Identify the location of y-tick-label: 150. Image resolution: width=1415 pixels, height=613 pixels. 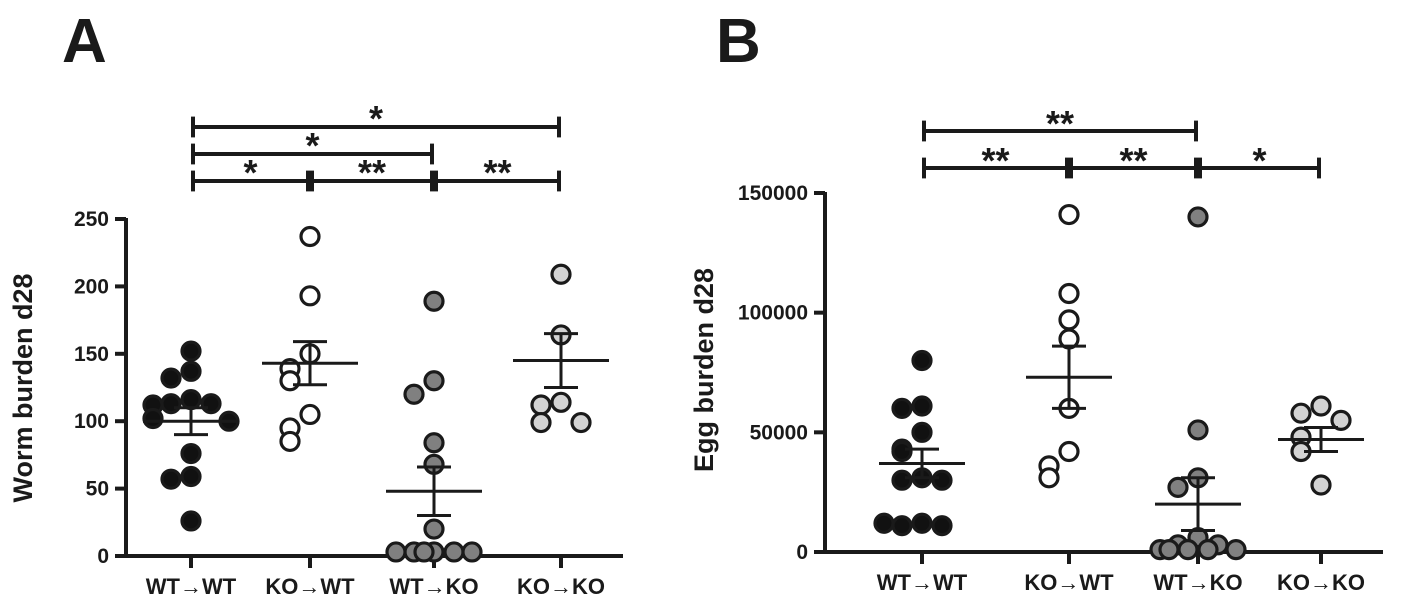
(91, 354).